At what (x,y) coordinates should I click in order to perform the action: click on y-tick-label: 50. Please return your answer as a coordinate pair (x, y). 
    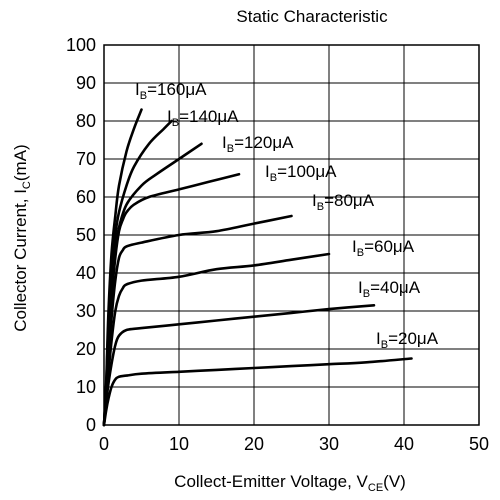
    Looking at the image, I should click on (86, 235).